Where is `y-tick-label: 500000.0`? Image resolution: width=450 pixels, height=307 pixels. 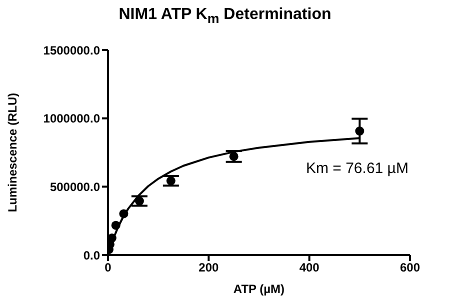
y-tick-label: 500000.0 is located at coordinates (75, 187).